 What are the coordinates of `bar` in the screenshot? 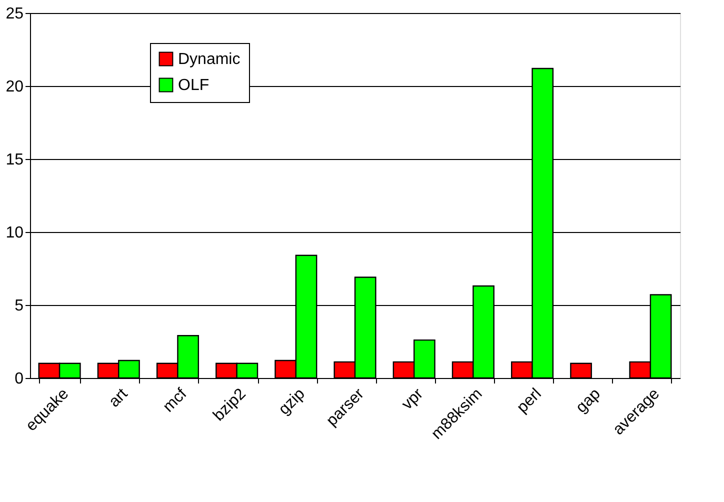 It's located at (581, 370).